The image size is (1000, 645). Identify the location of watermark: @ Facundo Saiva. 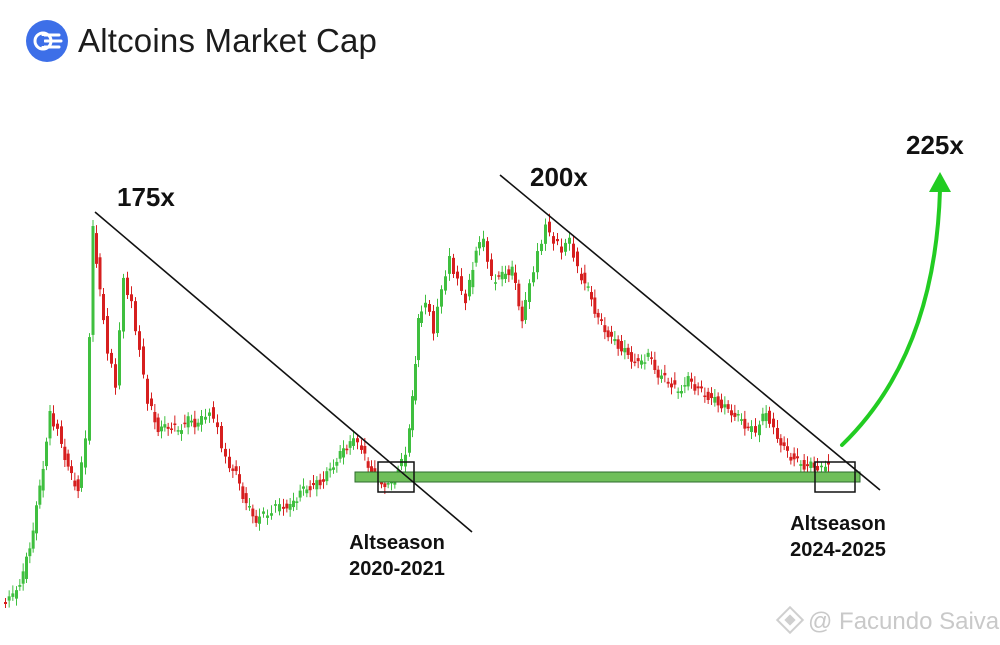
(887, 620).